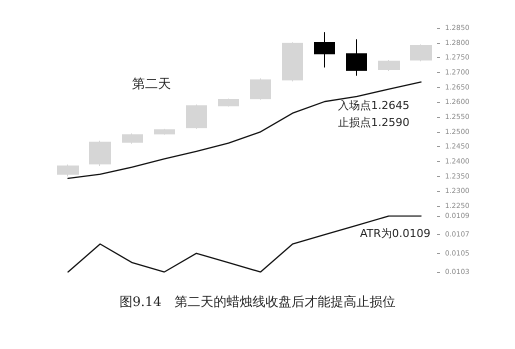 This screenshot has height=349, width=515. What do you see at coordinates (257, 302) in the screenshot?
I see `text: 图9.14 第二天的蜡烛线收盘后才能提高止损位` at bounding box center [257, 302].